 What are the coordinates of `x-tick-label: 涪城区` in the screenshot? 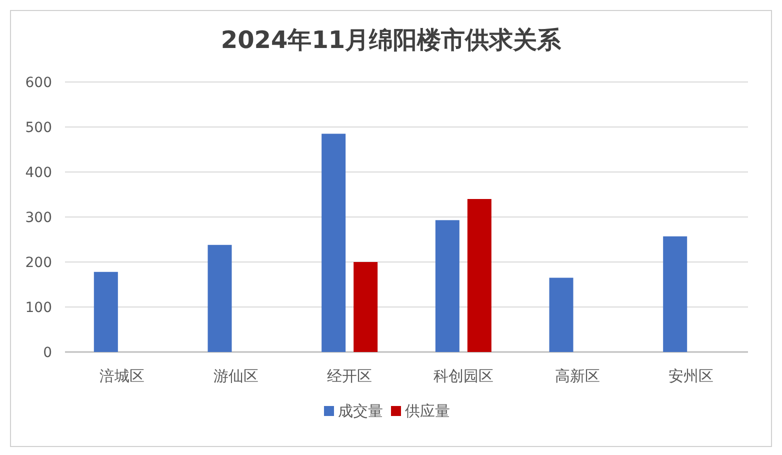 It's located at (121, 376).